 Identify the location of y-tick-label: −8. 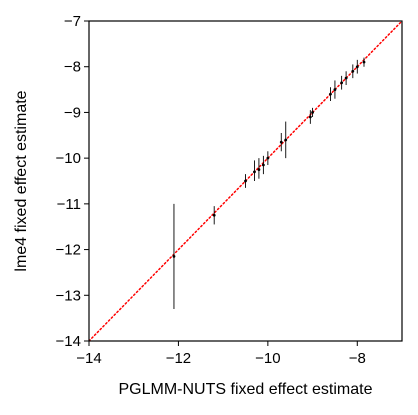
(72, 67).